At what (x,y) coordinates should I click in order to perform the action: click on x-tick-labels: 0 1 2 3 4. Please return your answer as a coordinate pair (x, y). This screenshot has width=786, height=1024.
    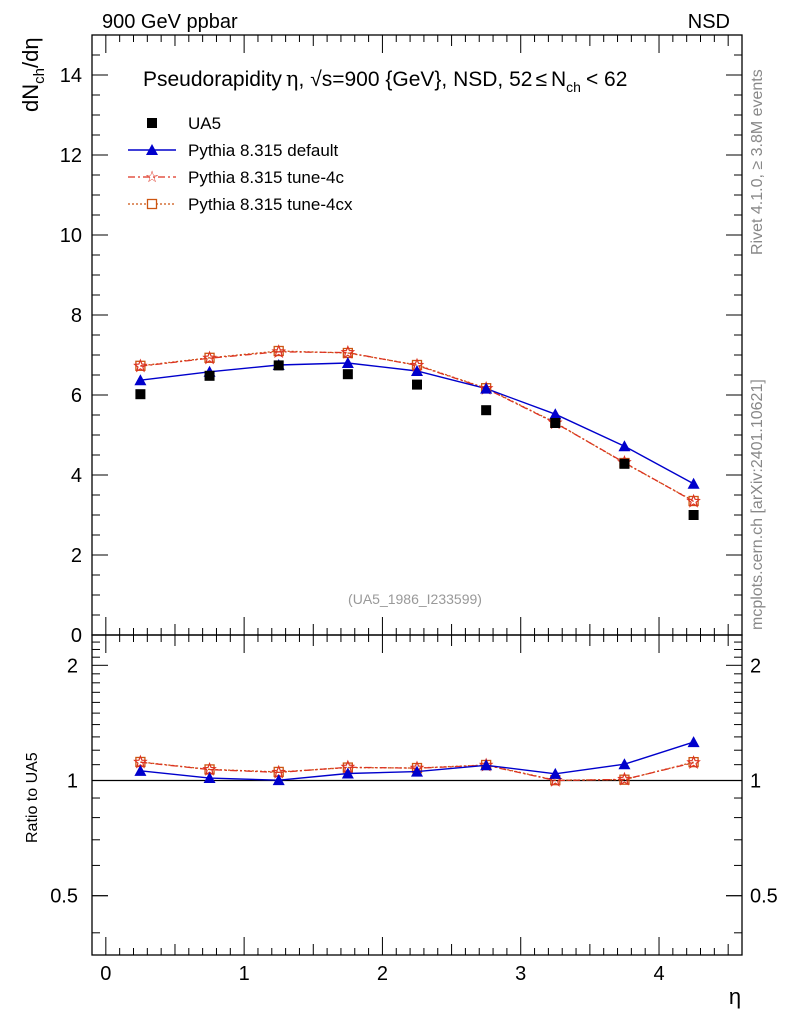
    Looking at the image, I should click on (382, 974).